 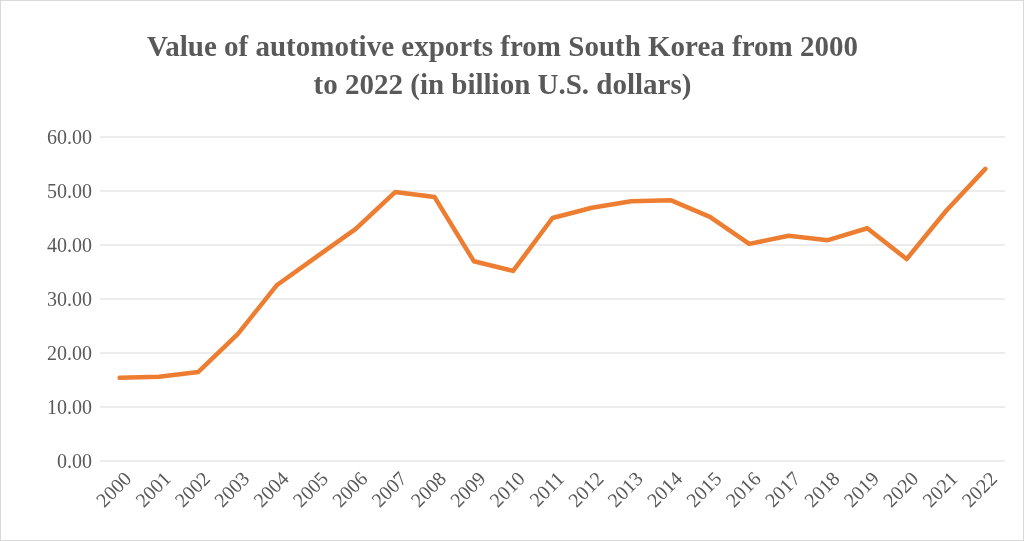 I want to click on y-tick-label: 20.00, so click(x=69, y=353).